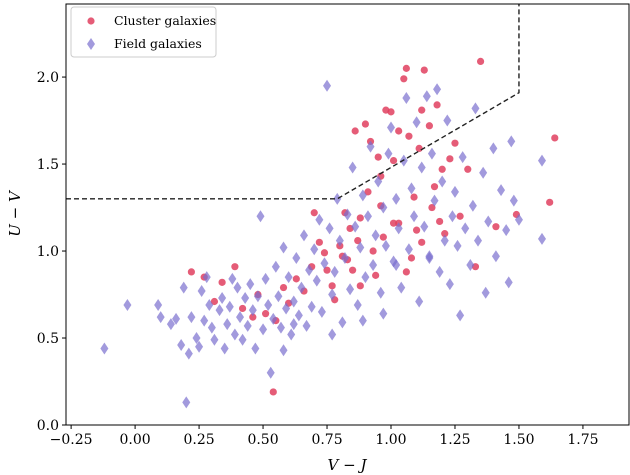 This screenshot has height=475, width=630. Describe the element at coordinates (165, 20) in the screenshot. I see `legend-label-cluster: Cluster galaxies` at that location.